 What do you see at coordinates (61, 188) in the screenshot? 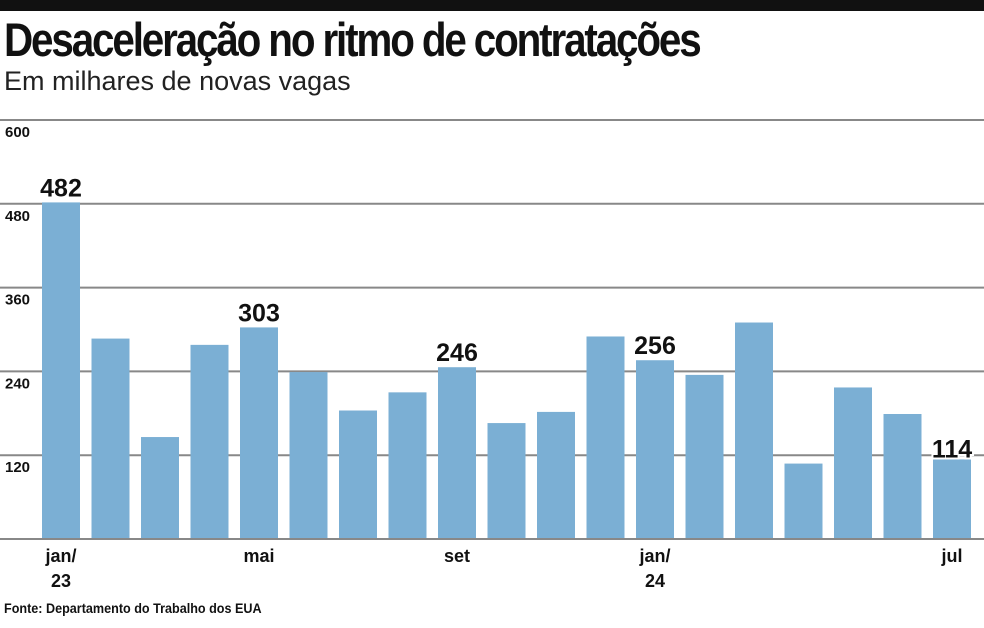
I see `data-label: 482` at bounding box center [61, 188].